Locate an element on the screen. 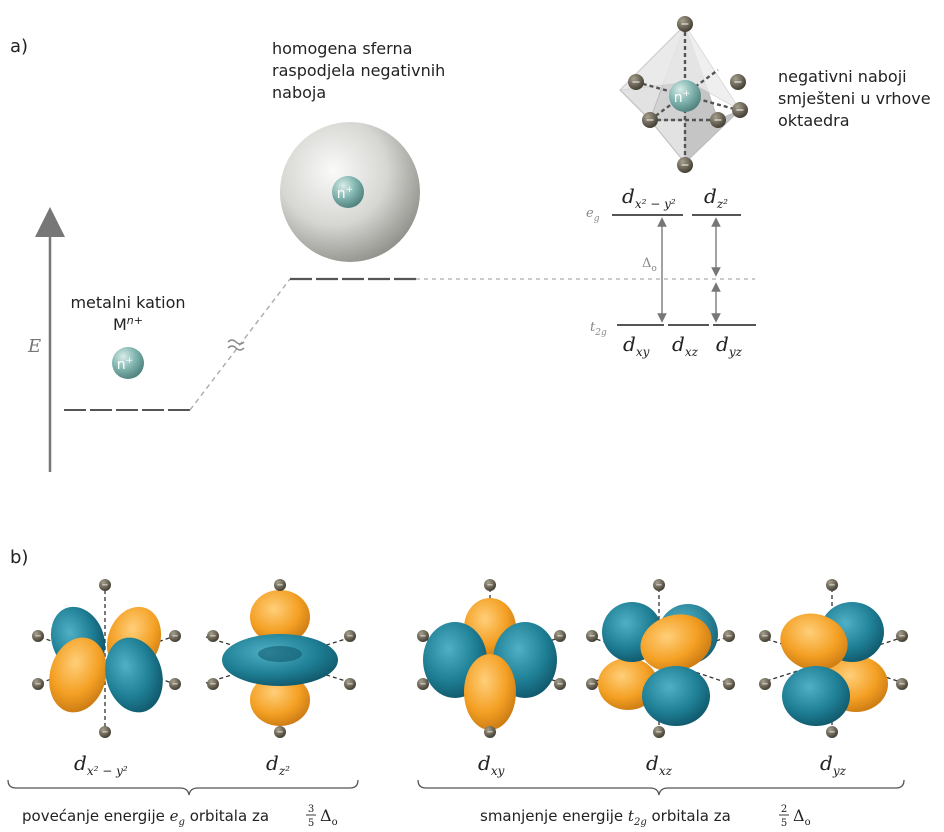 The width and height of the screenshot is (944, 832). eg-term-label: eg is located at coordinates (593, 215).